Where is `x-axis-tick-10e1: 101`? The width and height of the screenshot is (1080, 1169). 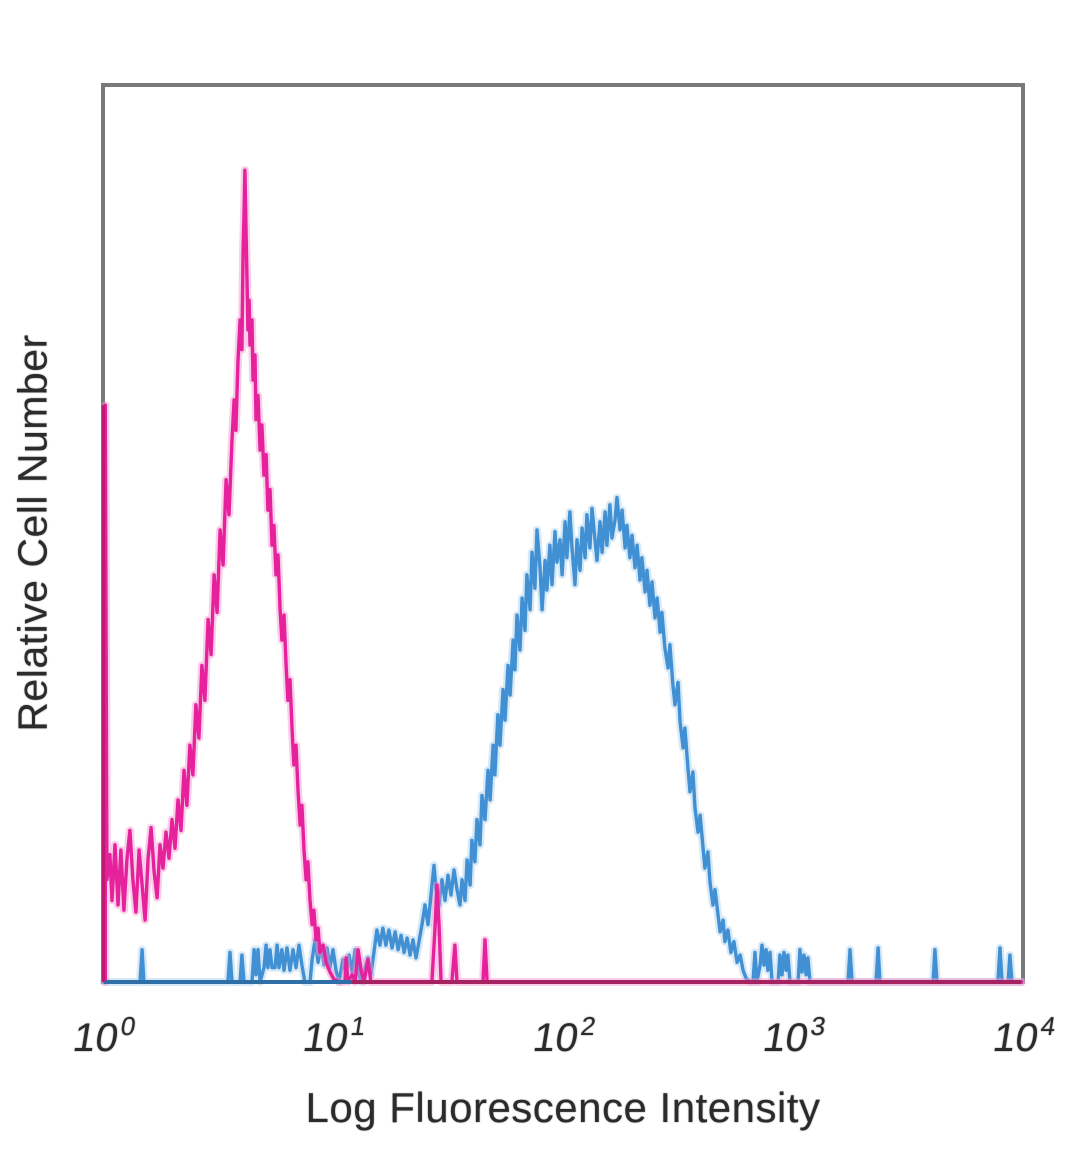
x-axis-tick-10e1: 101 is located at coordinates (334, 1035).